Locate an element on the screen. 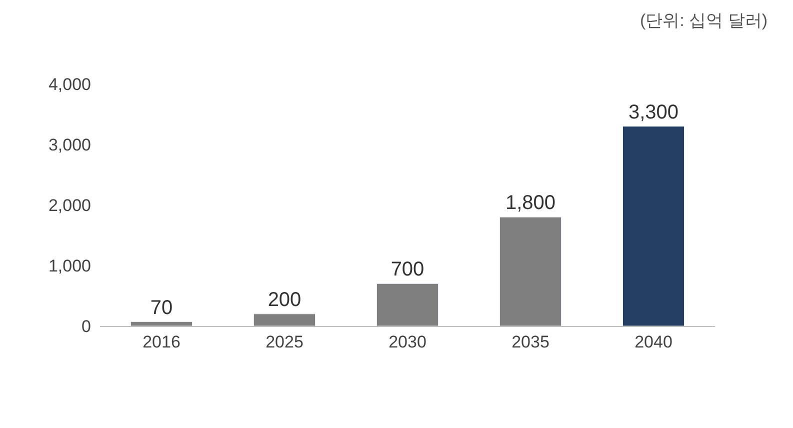 The width and height of the screenshot is (793, 428). y-tick-label: 0 is located at coordinates (86, 326).